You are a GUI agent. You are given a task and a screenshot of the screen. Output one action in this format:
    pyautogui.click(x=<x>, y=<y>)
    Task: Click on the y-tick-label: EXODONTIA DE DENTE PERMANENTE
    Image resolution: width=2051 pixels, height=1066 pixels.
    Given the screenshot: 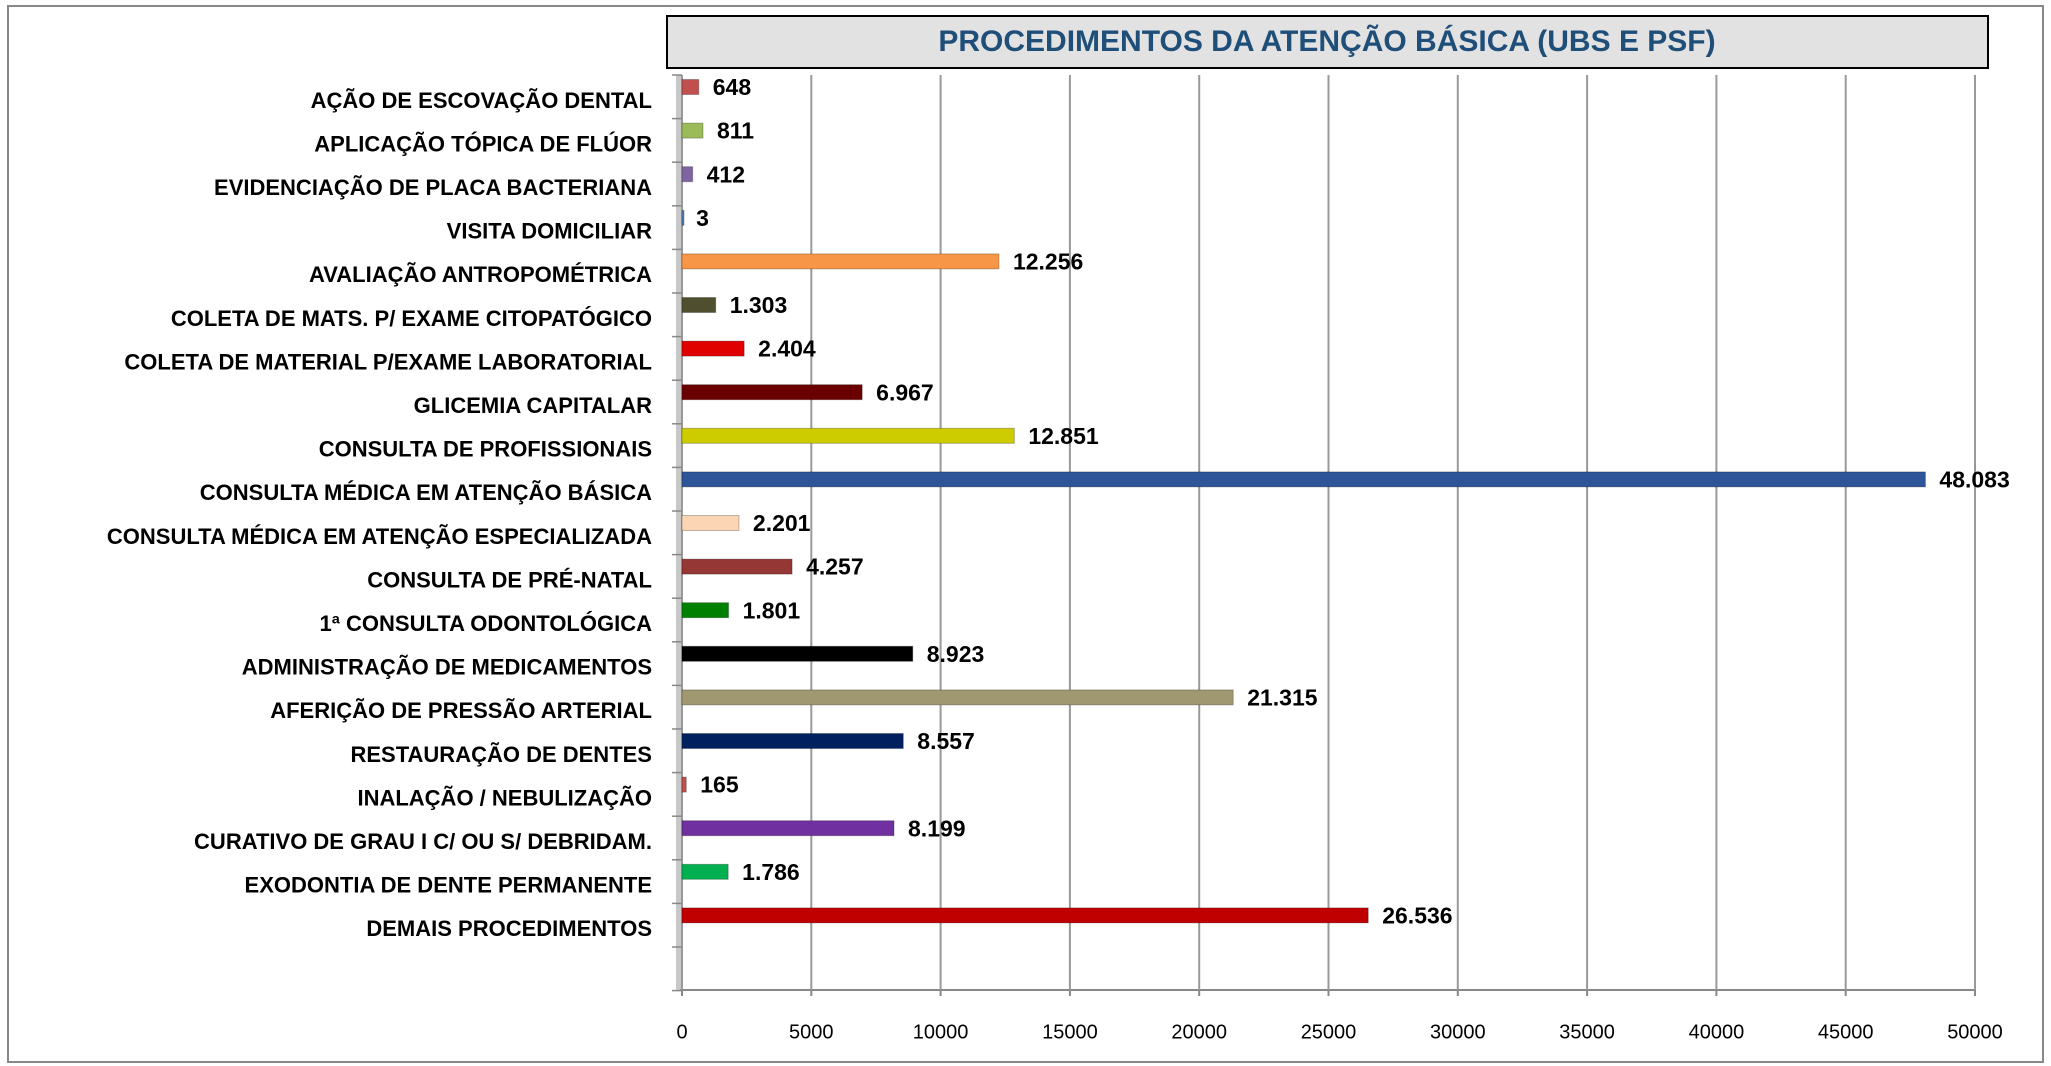 What is the action you would take?
    pyautogui.click(x=448, y=885)
    